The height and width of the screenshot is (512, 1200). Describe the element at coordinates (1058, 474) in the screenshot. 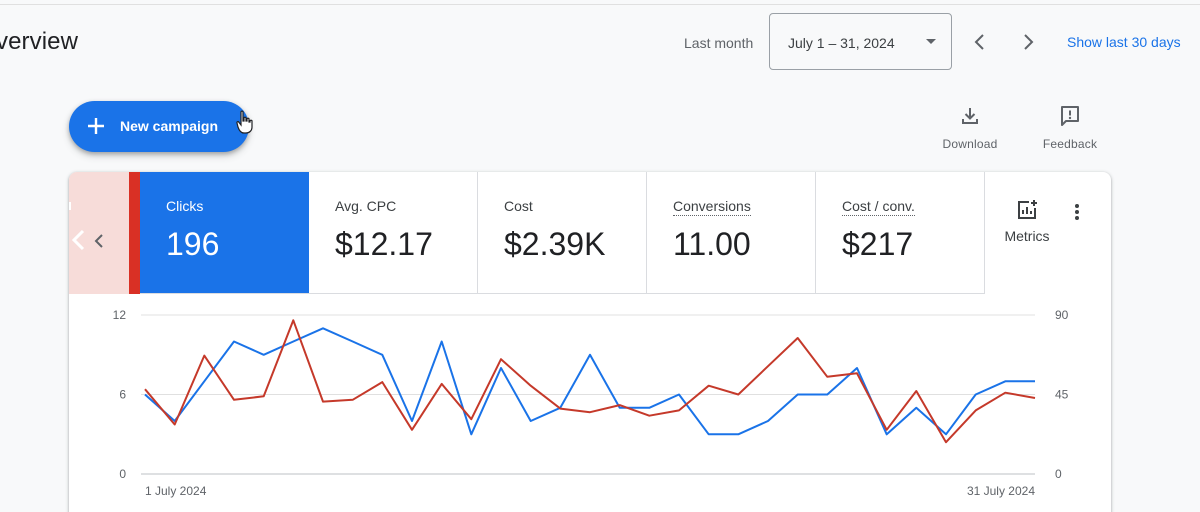

I see `y-right-tick-label: 0` at that location.